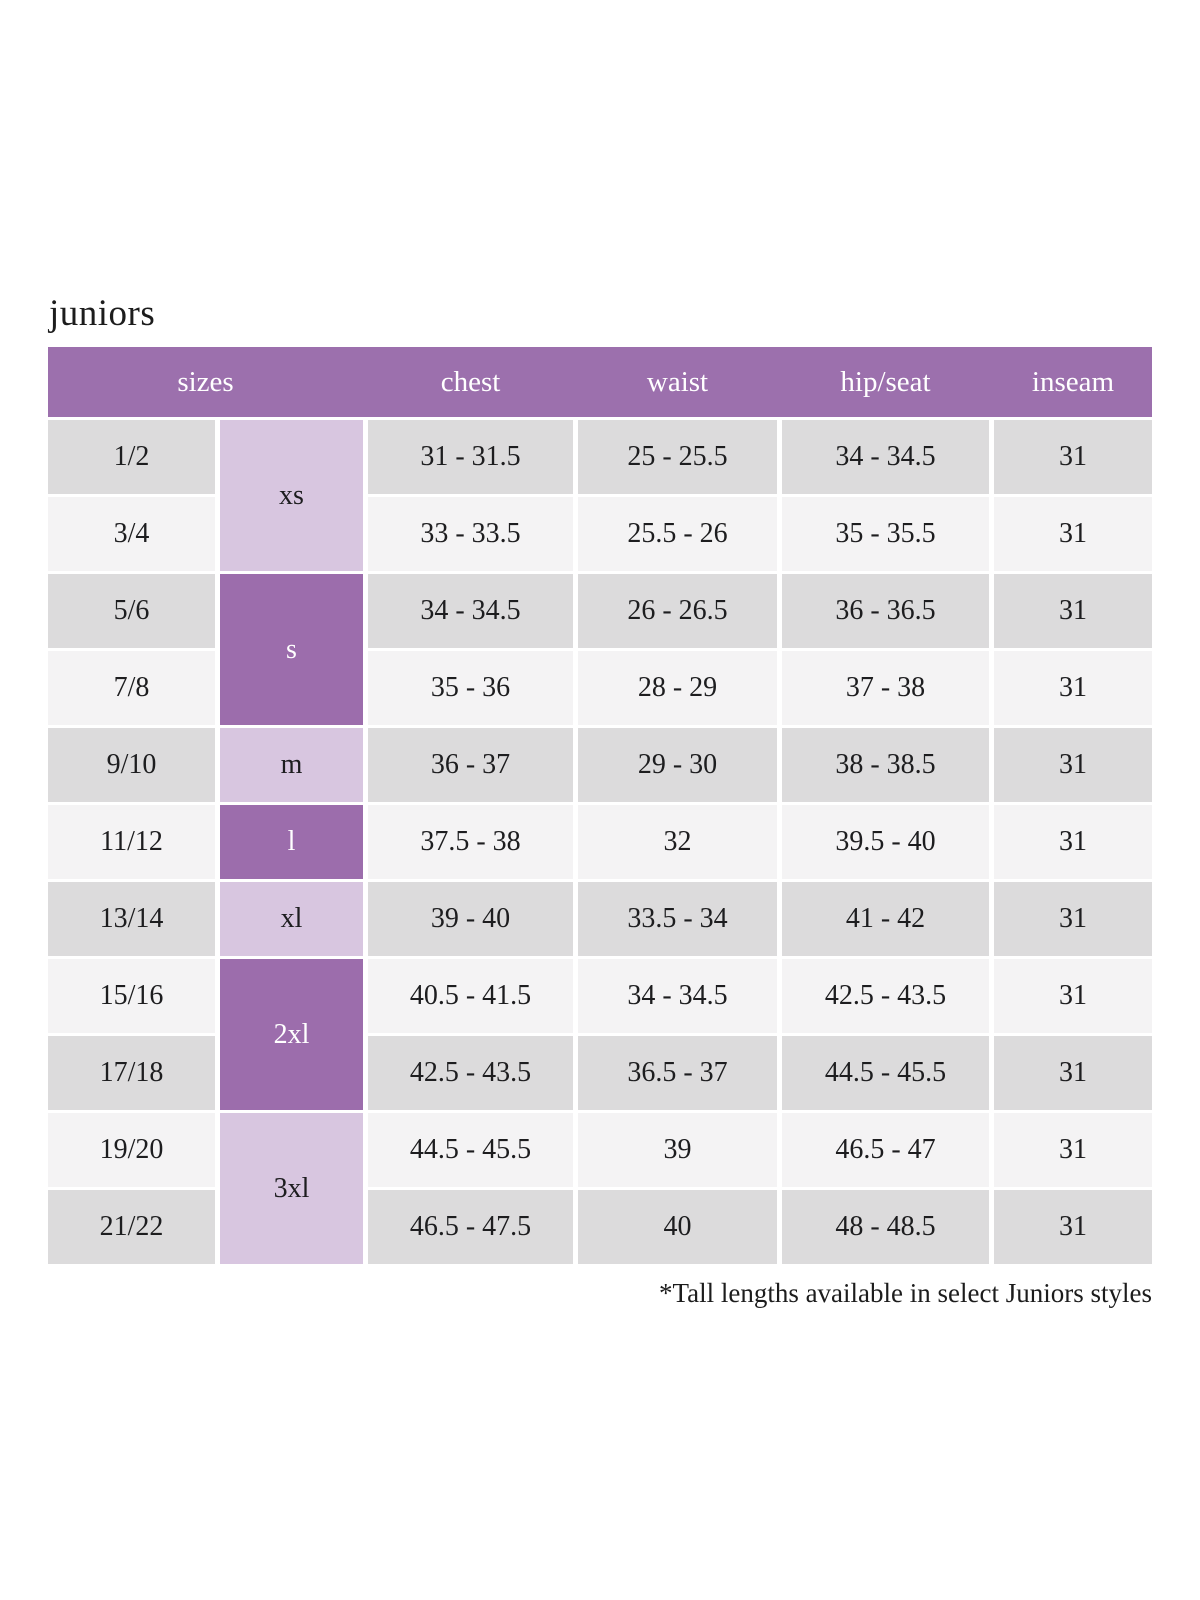 This screenshot has height=1600, width=1200. Describe the element at coordinates (677, 1073) in the screenshot. I see `waist-cell: 36.5 - 37` at that location.